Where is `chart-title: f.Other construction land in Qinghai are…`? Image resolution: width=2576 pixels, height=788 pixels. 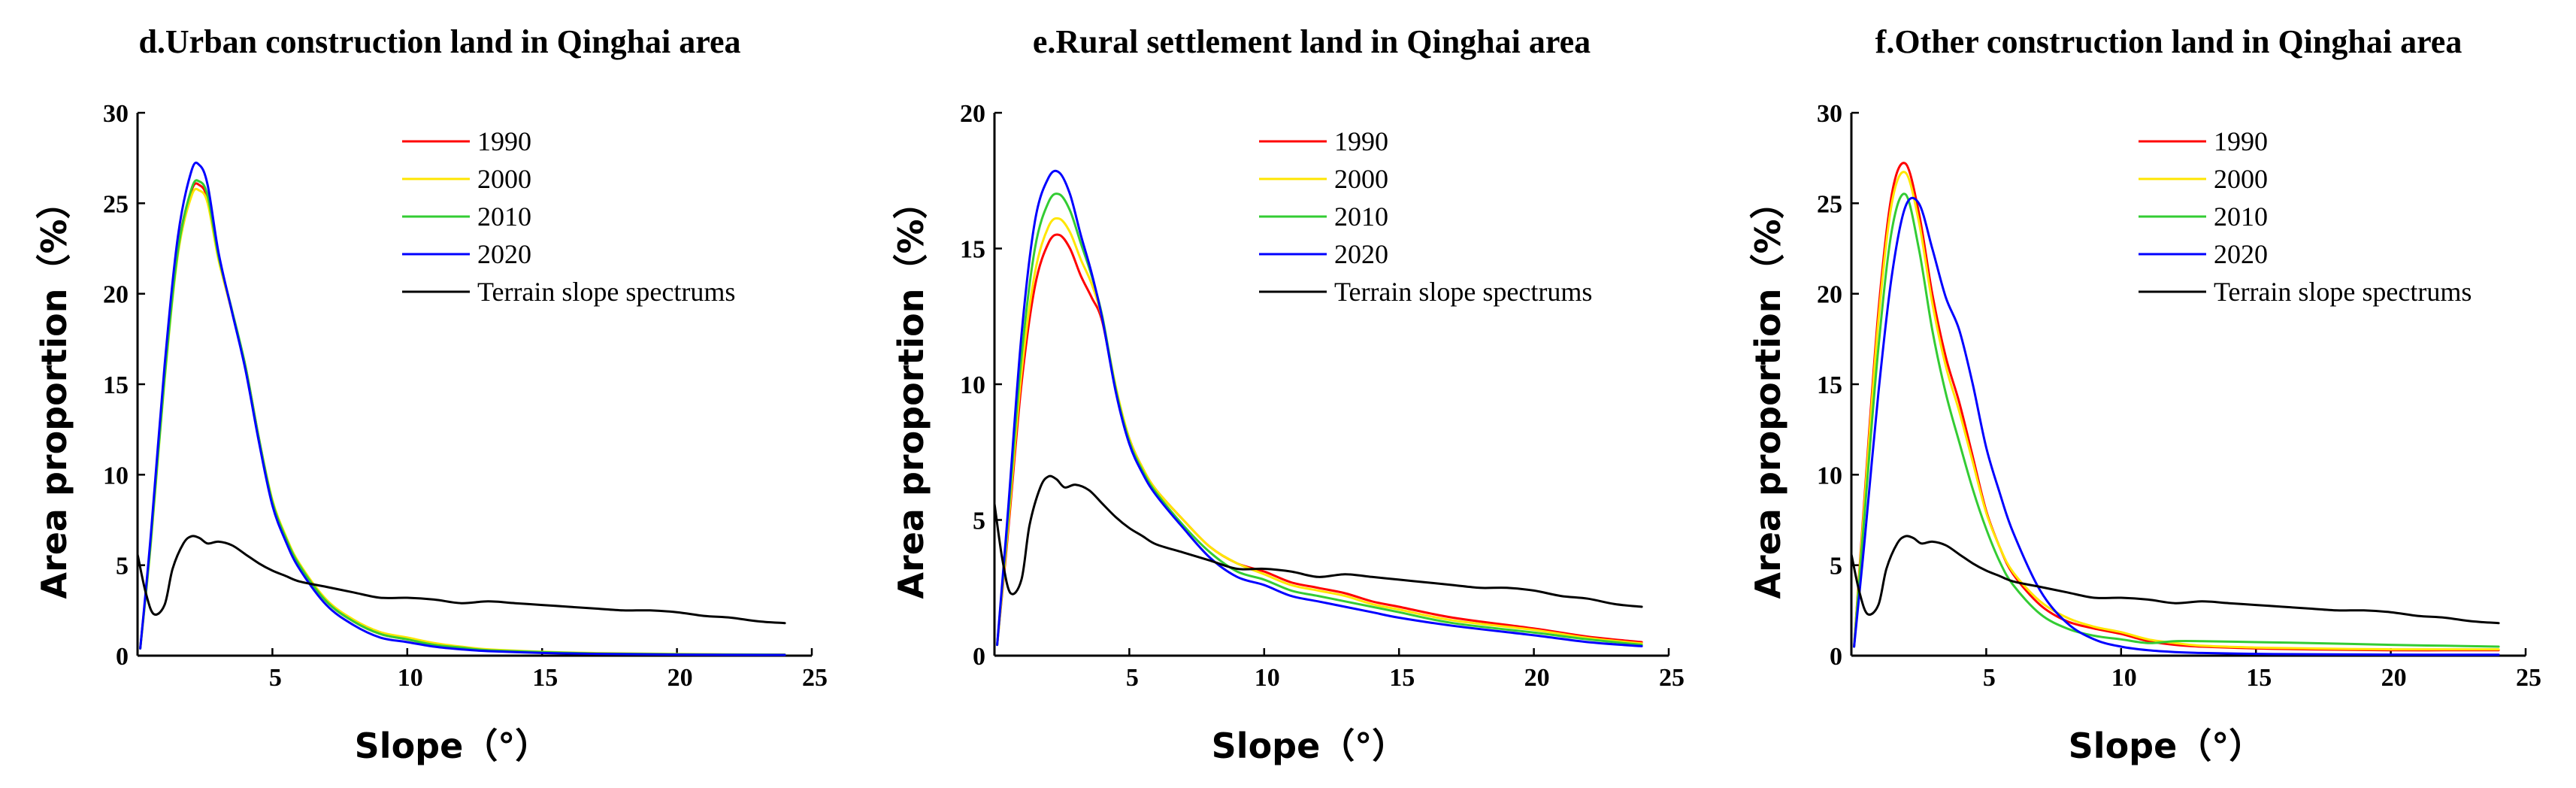 chart-title: f.Other construction land in Qinghai are… is located at coordinates (2168, 41).